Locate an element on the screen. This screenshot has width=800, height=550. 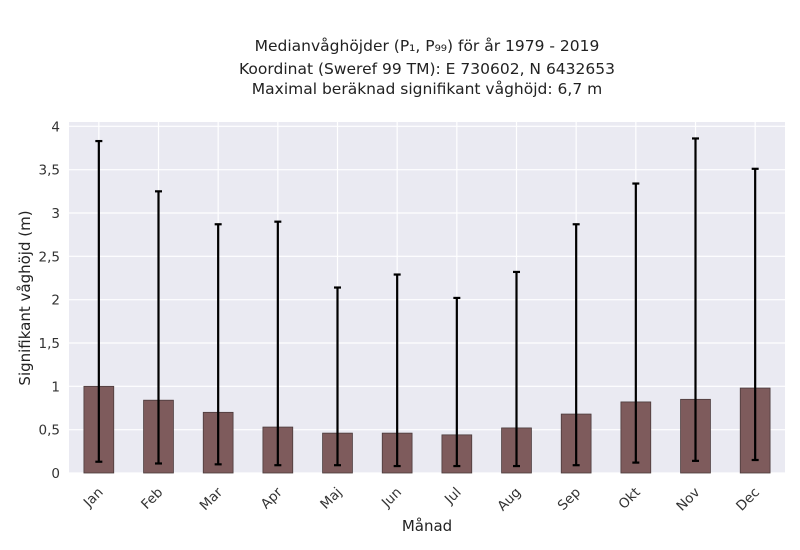
x-tick-label: Jul is located at coordinates (453, 497).